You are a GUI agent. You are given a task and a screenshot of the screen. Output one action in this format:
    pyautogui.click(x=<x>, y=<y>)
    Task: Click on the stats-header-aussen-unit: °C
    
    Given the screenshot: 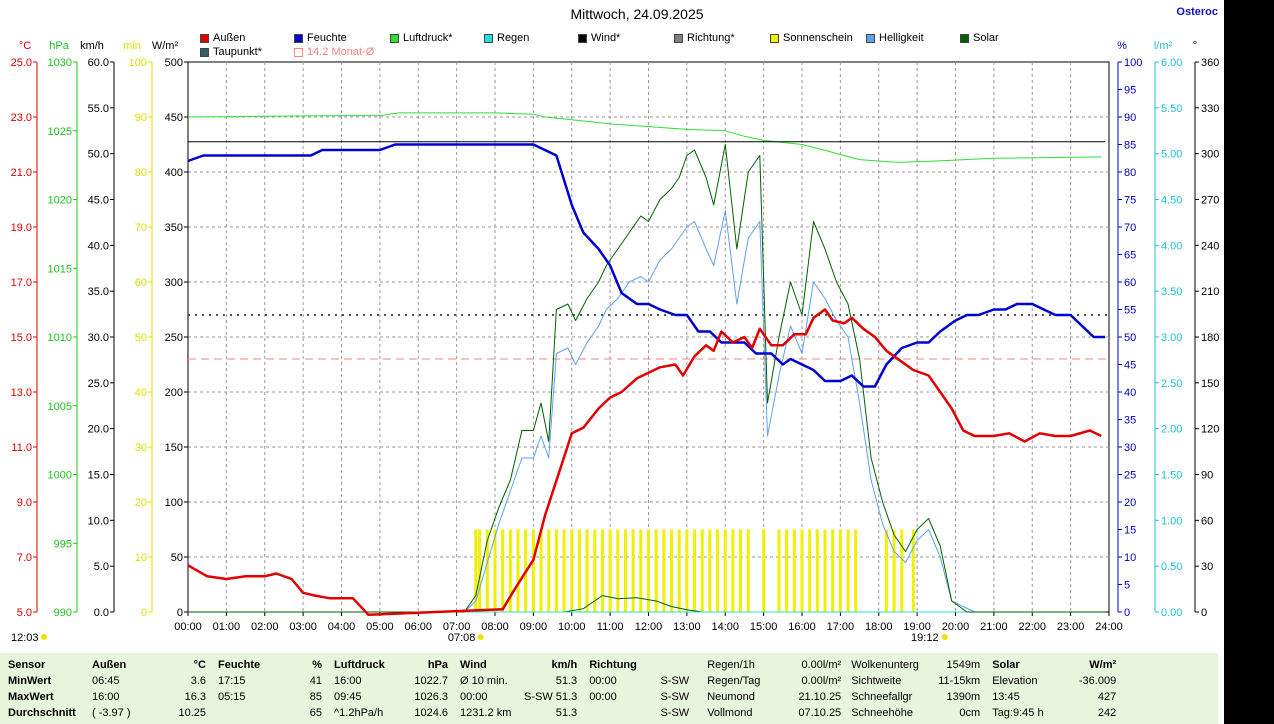 What is the action you would take?
    pyautogui.click(x=199, y=665)
    